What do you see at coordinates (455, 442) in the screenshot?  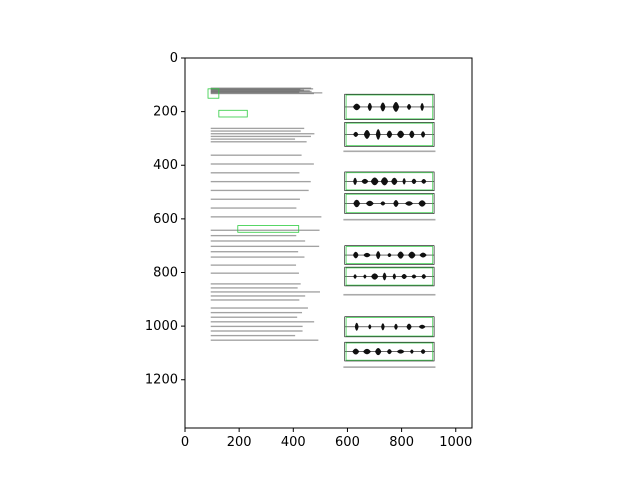 I see `x-tick-label: 1000` at bounding box center [455, 442].